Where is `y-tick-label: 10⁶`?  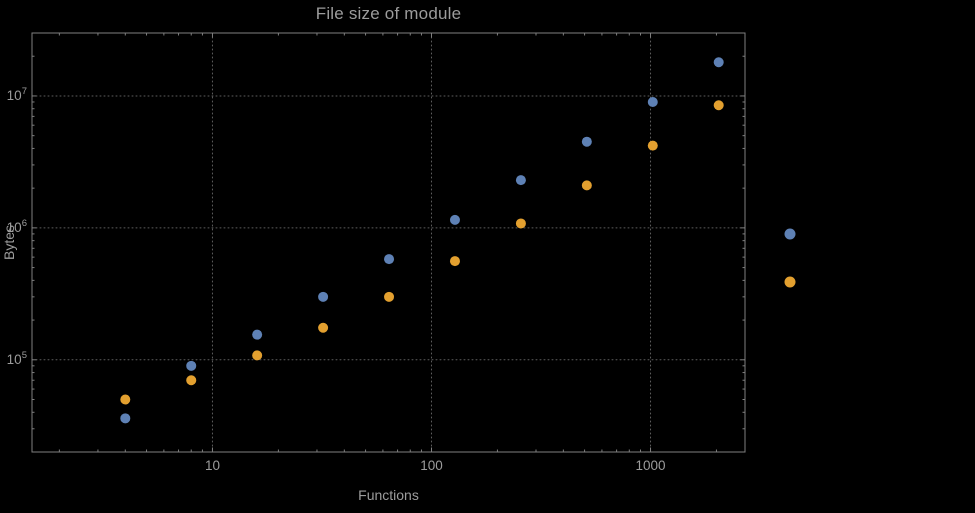
y-tick-label: 10⁶ is located at coordinates (17, 226).